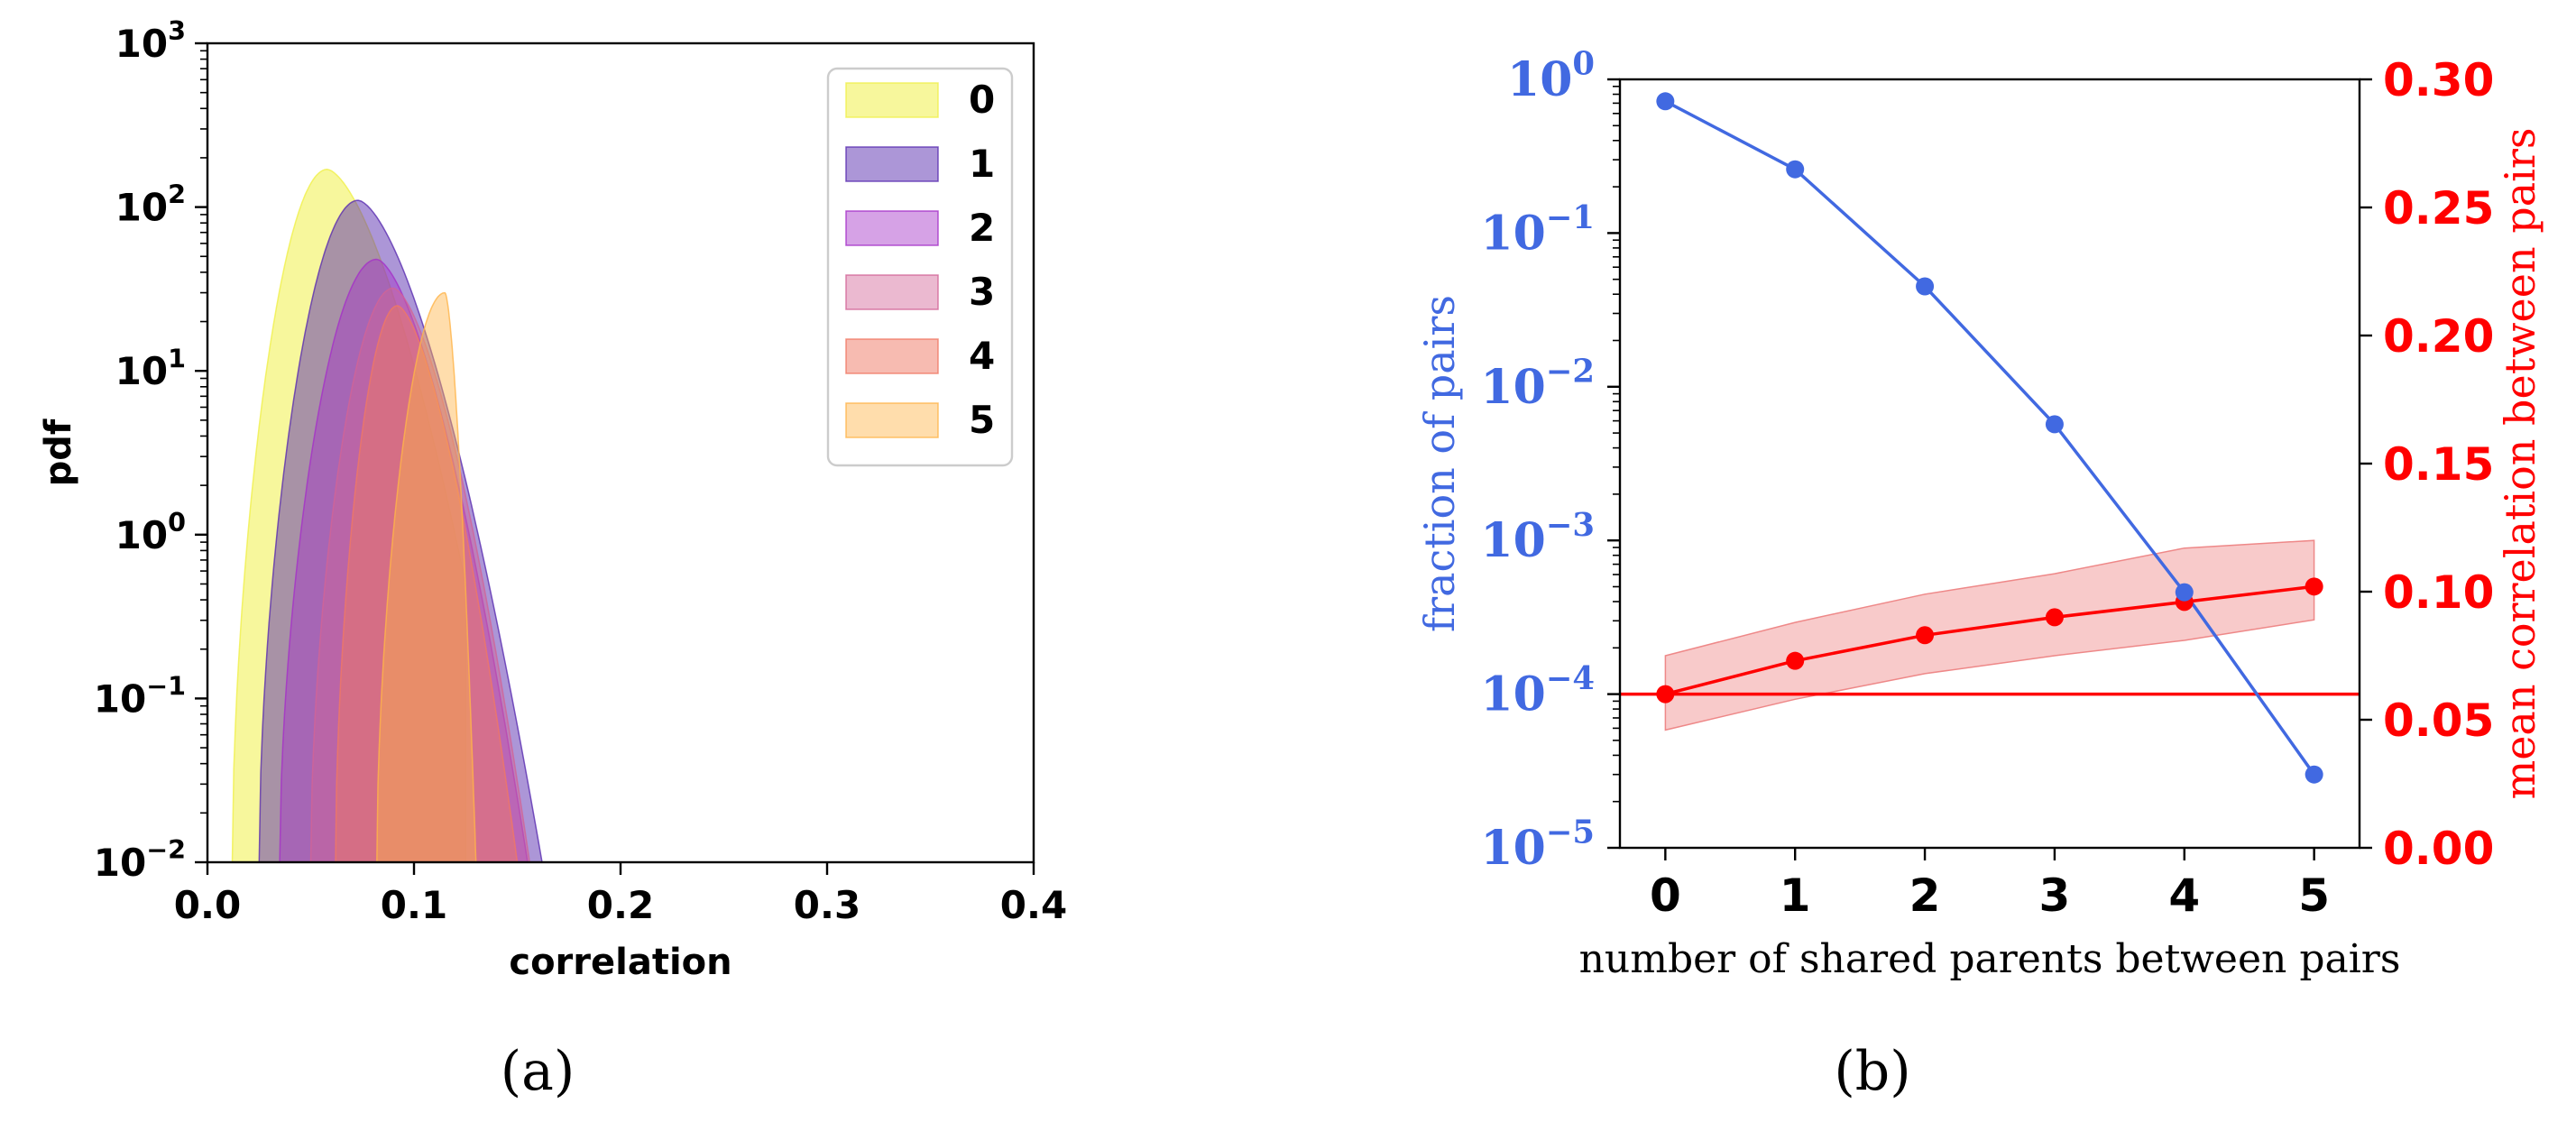 This screenshot has width=2576, height=1122. What do you see at coordinates (982, 100) in the screenshot?
I see `legend-label-0: 0` at bounding box center [982, 100].